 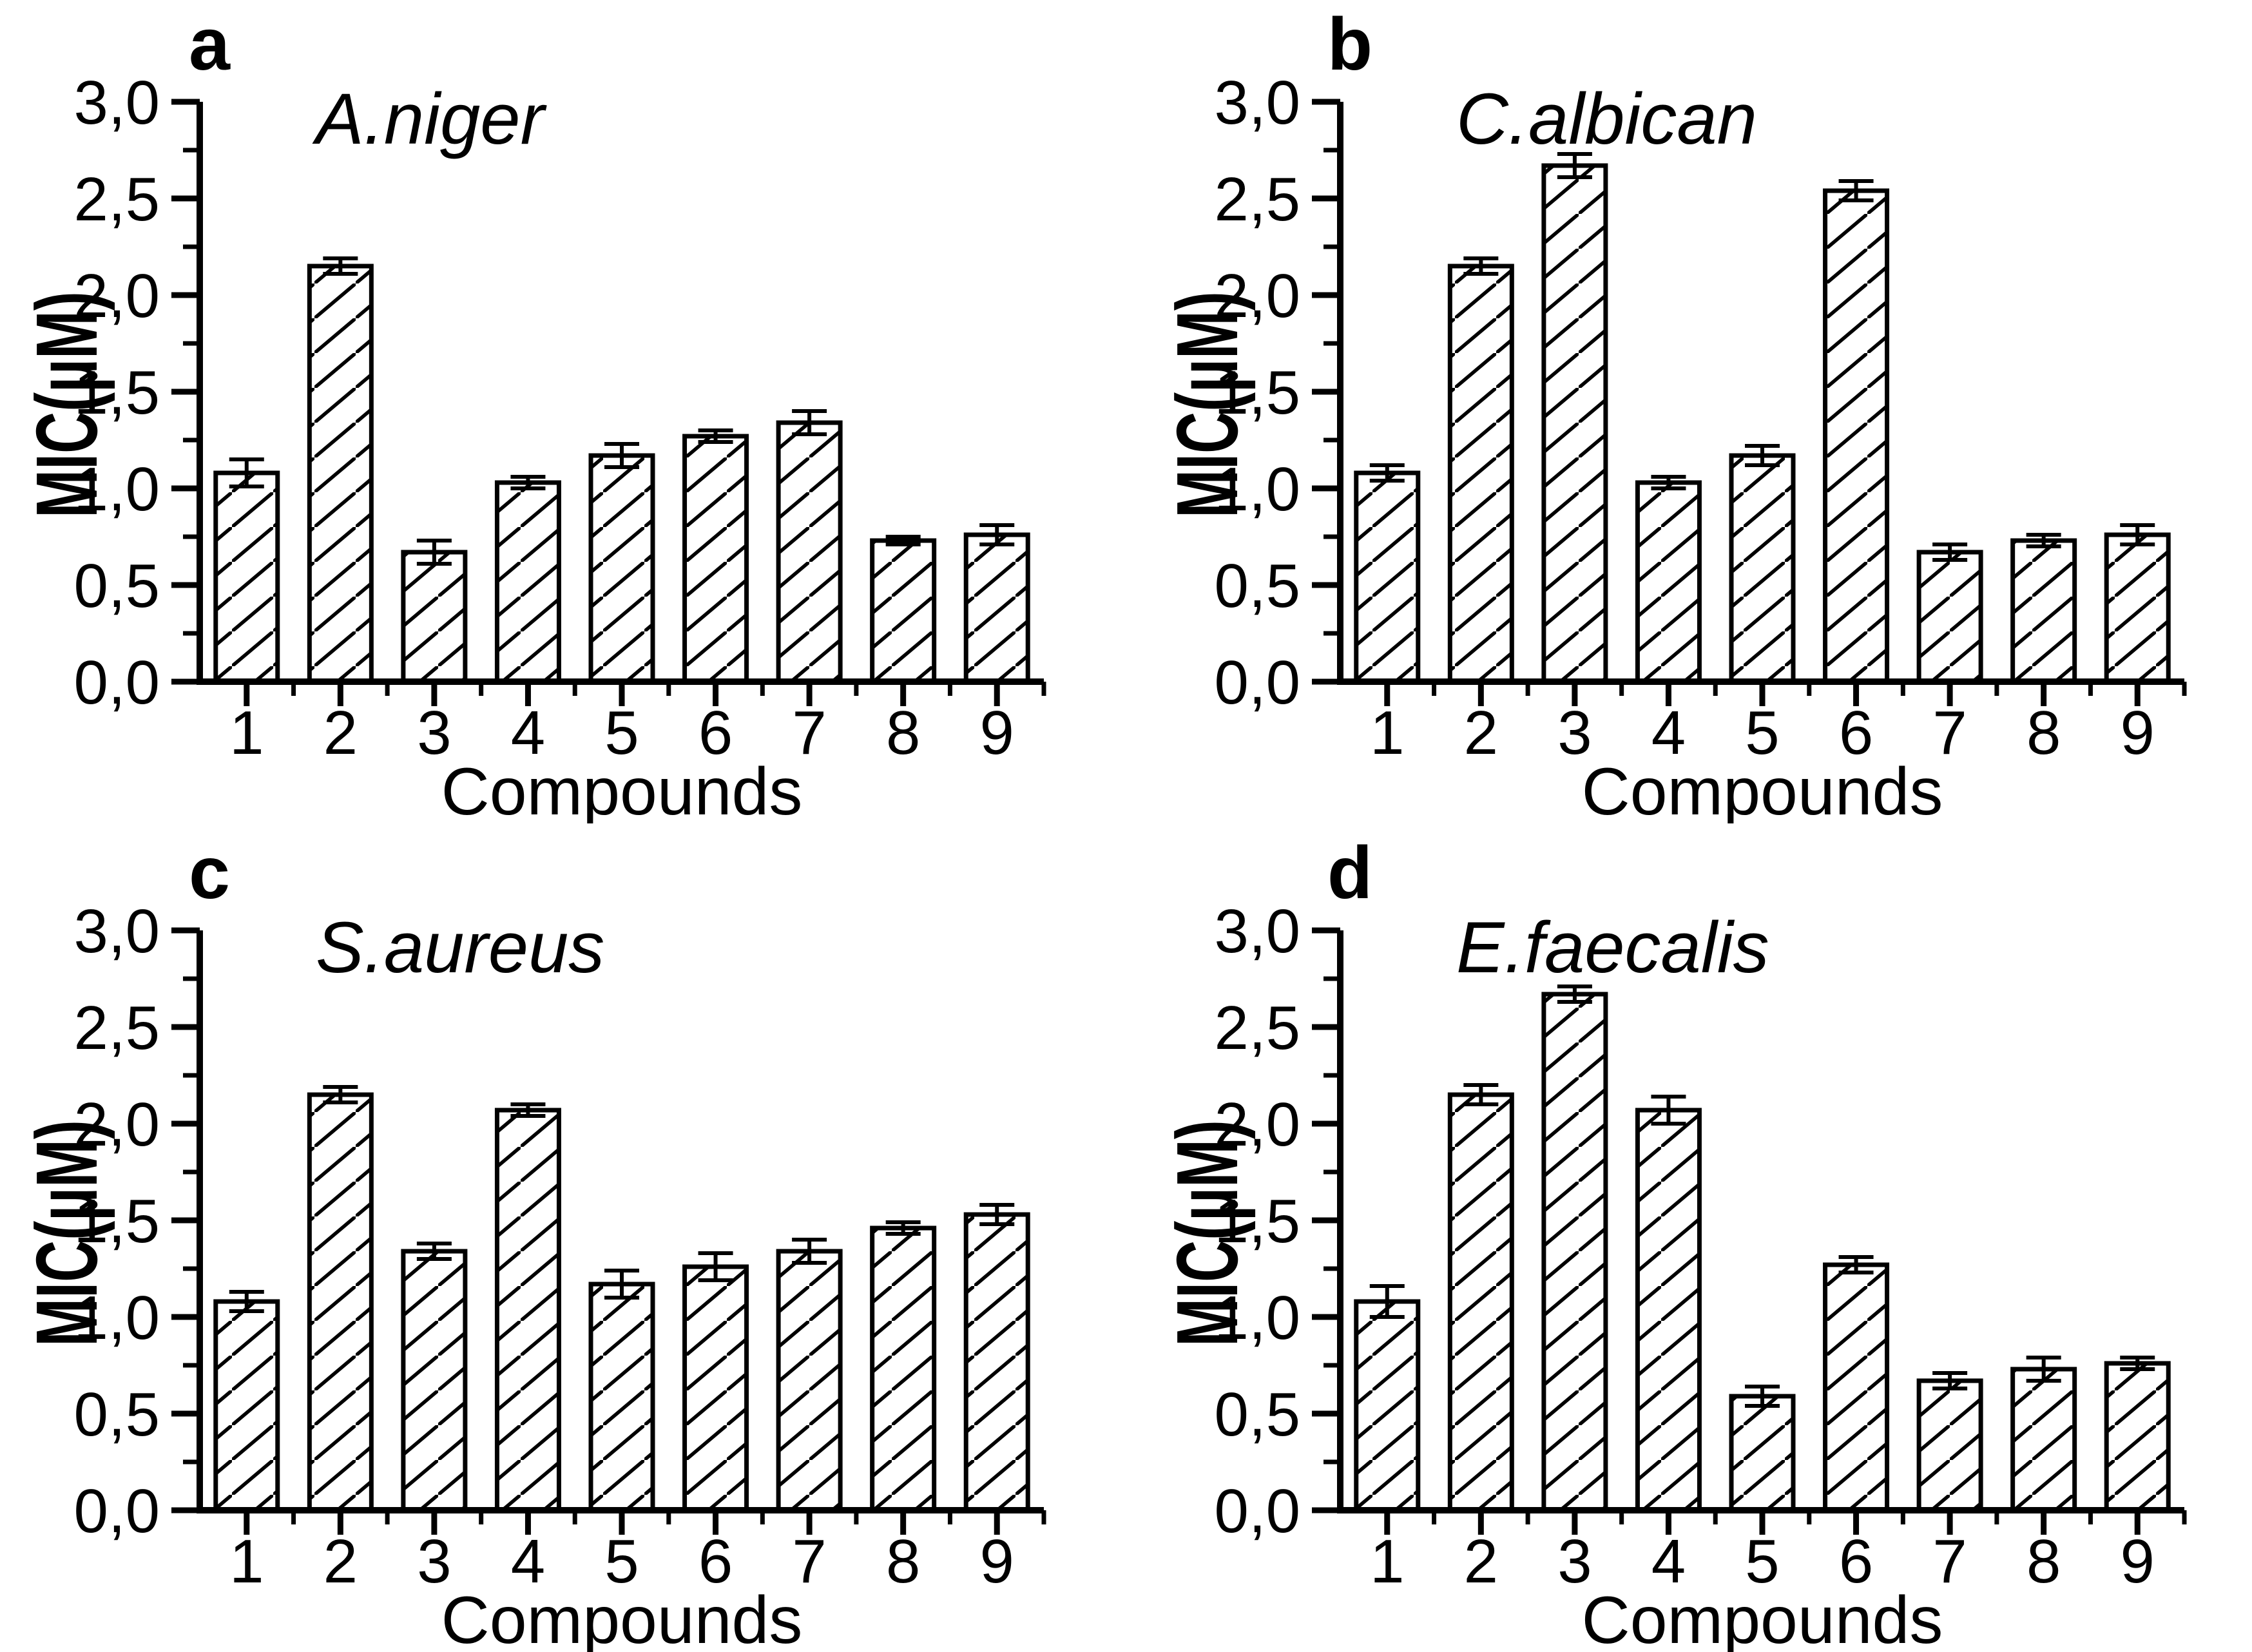 What do you see at coordinates (210, 45) in the screenshot?
I see `panel-letter: a` at bounding box center [210, 45].